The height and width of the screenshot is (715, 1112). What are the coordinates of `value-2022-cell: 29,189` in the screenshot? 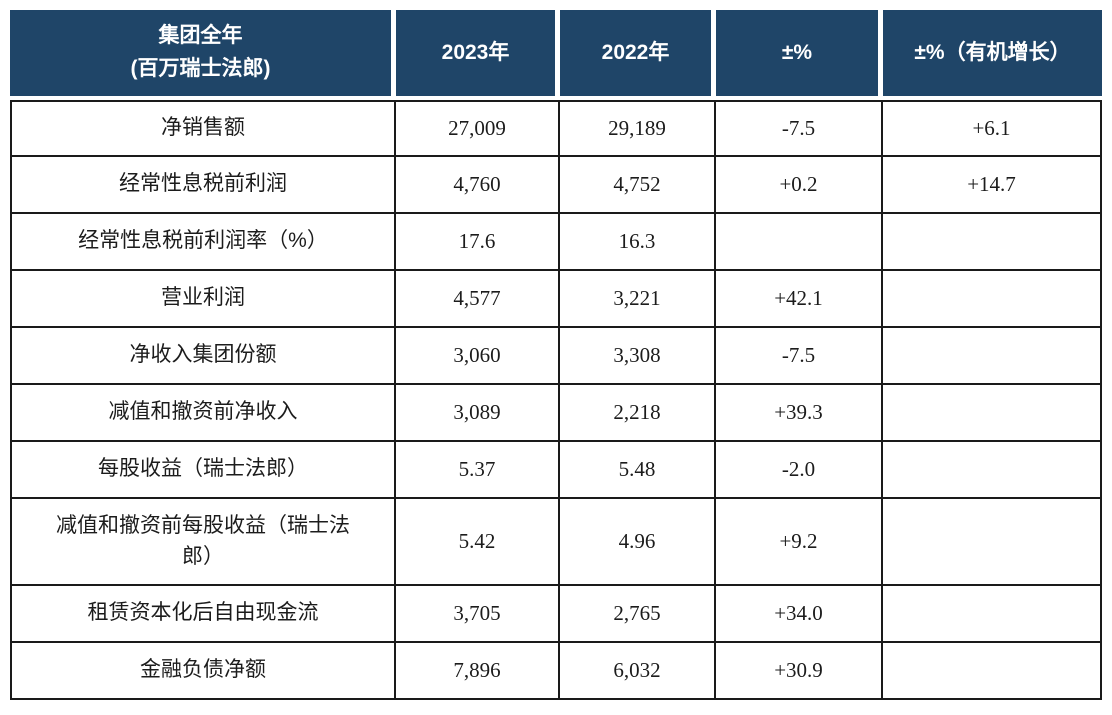 It's located at (638, 128).